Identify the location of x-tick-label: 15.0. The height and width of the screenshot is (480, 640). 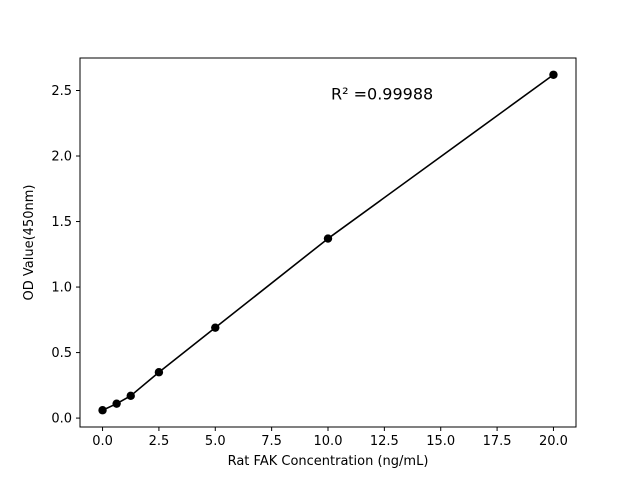
(440, 441).